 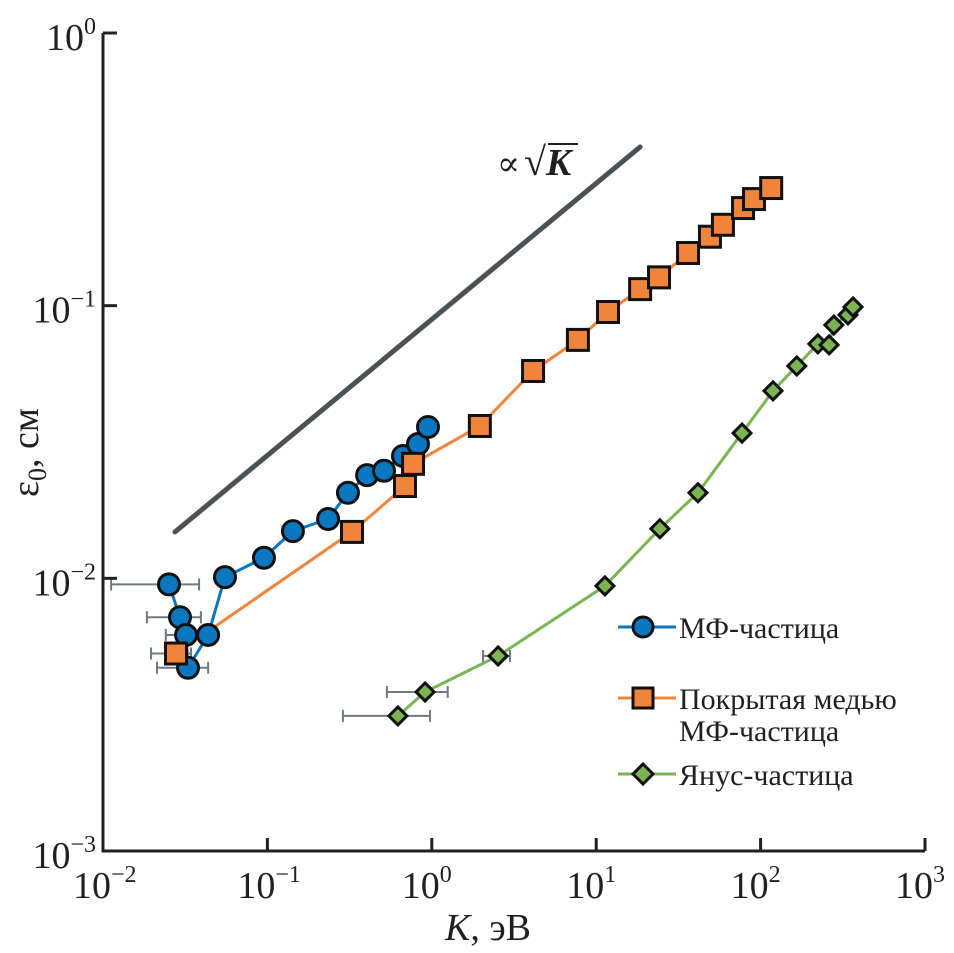 I want to click on x-tick-label: 10², so click(x=756, y=884).